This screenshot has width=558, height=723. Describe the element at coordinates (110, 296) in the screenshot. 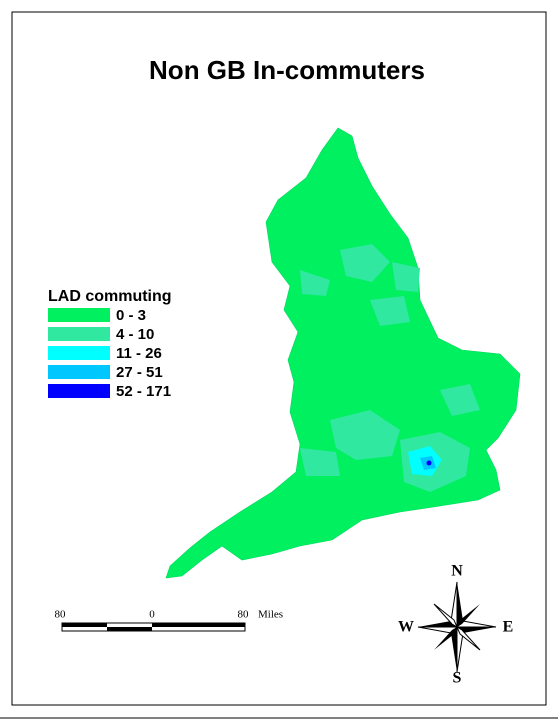

I see `legend-title: LAD commuting` at that location.